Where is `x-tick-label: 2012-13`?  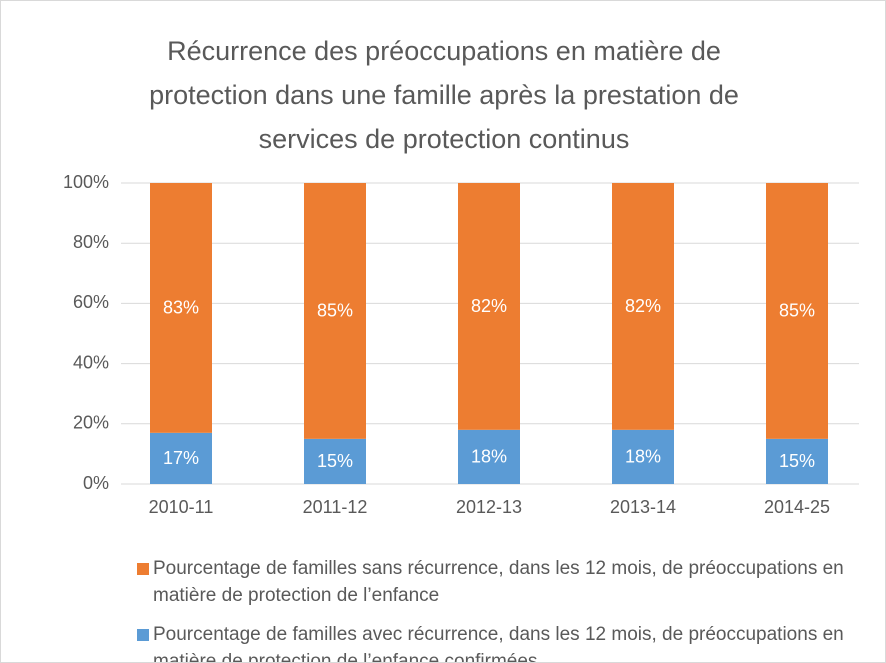
x-tick-label: 2012-13 is located at coordinates (489, 507).